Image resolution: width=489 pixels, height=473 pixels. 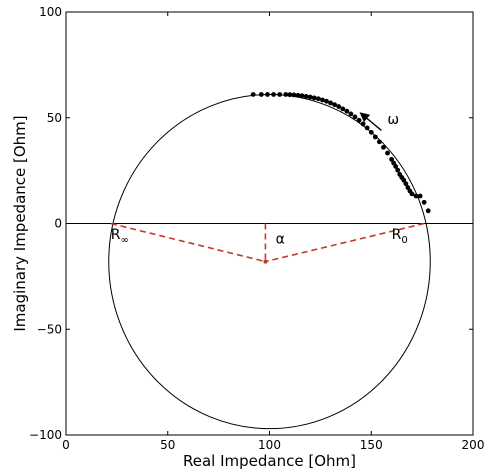 I want to click on r-inf-label-main: R, so click(x=116, y=235).